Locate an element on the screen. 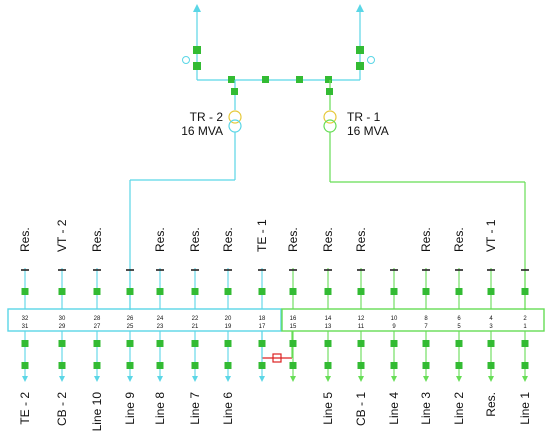 The height and width of the screenshot is (434, 550). bay-number: 28 is located at coordinates (97, 319).